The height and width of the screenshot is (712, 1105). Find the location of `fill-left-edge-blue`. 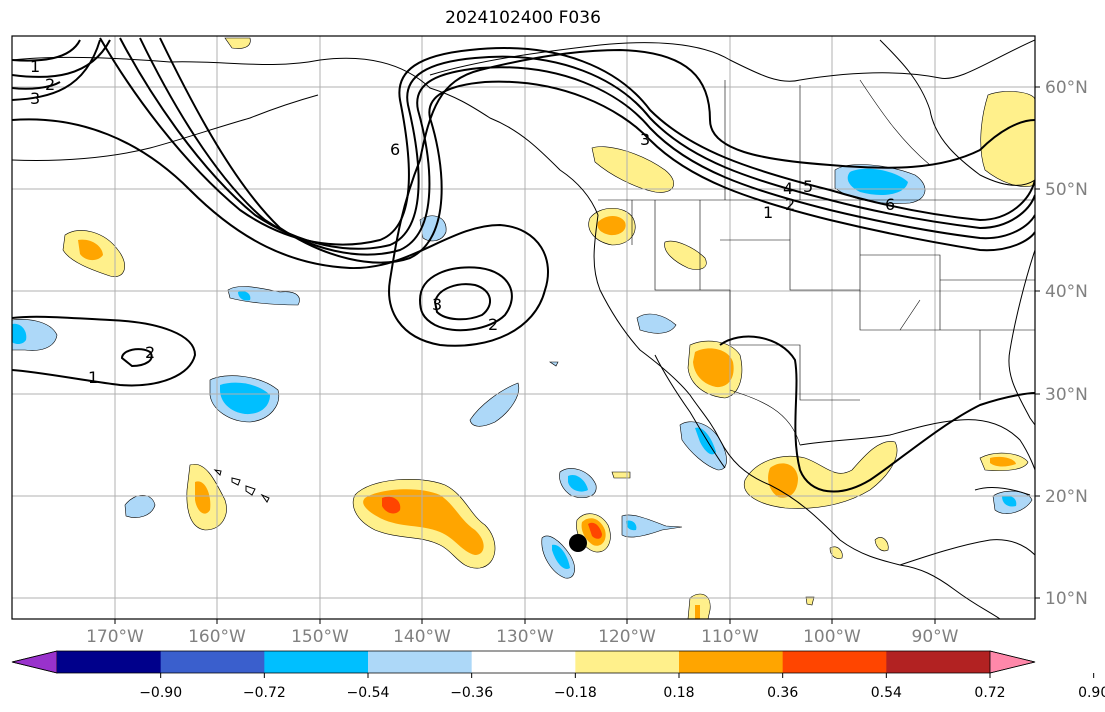

fill-left-edge-blue is located at coordinates (19, 333).